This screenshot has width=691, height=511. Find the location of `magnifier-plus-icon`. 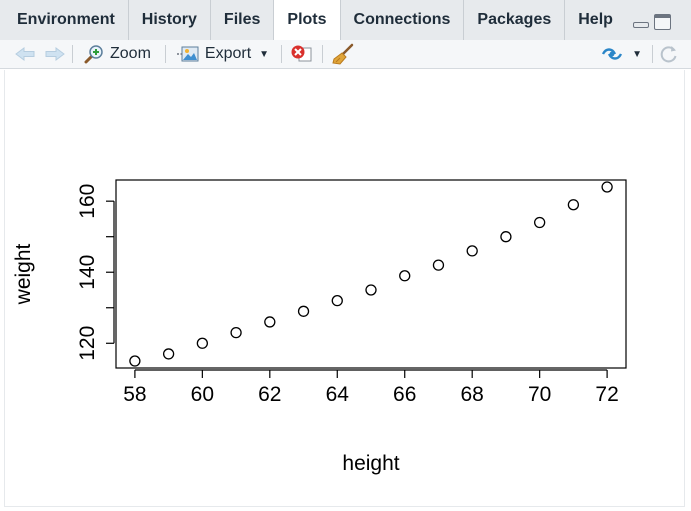

magnifier-plus-icon is located at coordinates (94, 54).